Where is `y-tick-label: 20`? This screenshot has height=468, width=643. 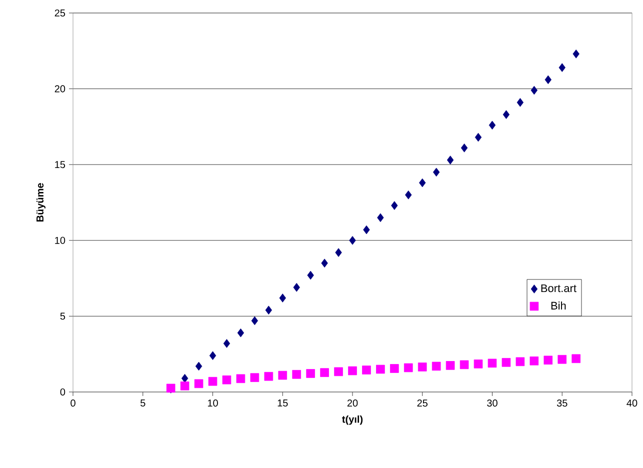 y-tick-label: 20 is located at coordinates (60, 88).